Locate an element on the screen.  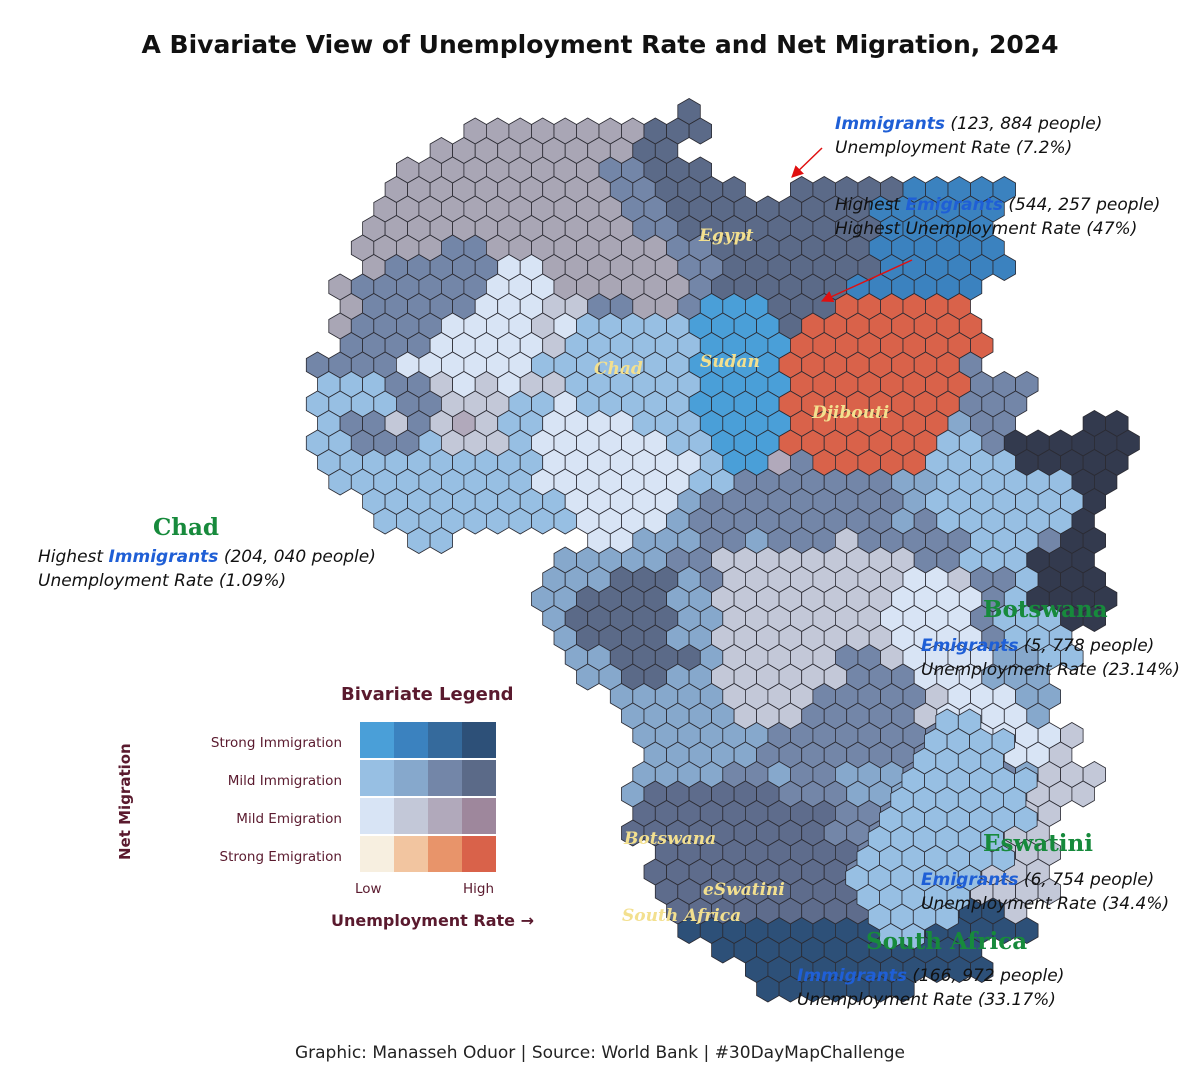
chad-unemployment: Unemployment Rate (1.09%) is located at coordinates (162, 581).